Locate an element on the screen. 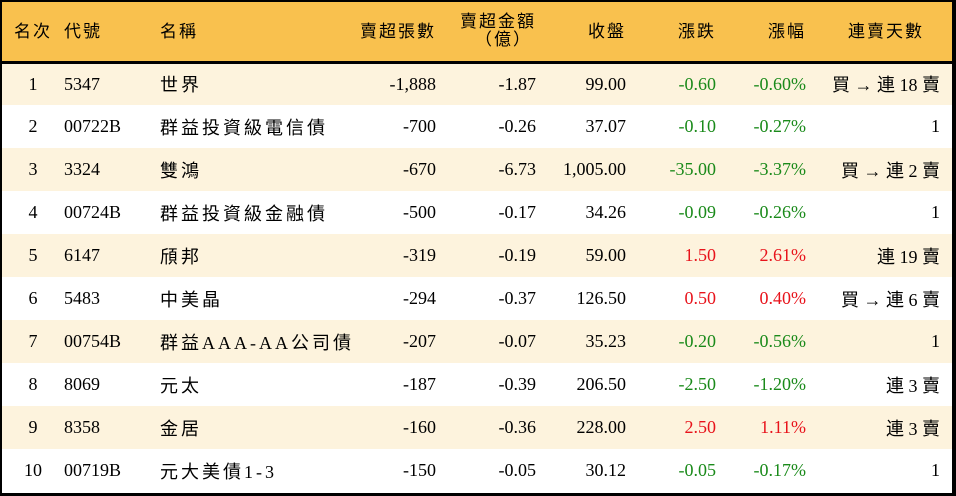  cell-net-sell-lots: -700 is located at coordinates (419, 126).